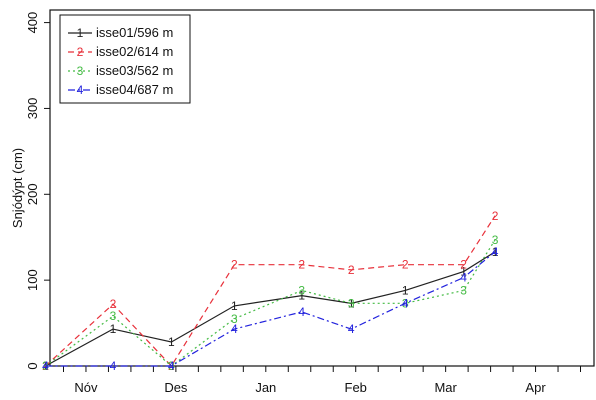  What do you see at coordinates (80, 52) in the screenshot?
I see `legend-marker: 2` at bounding box center [80, 52].